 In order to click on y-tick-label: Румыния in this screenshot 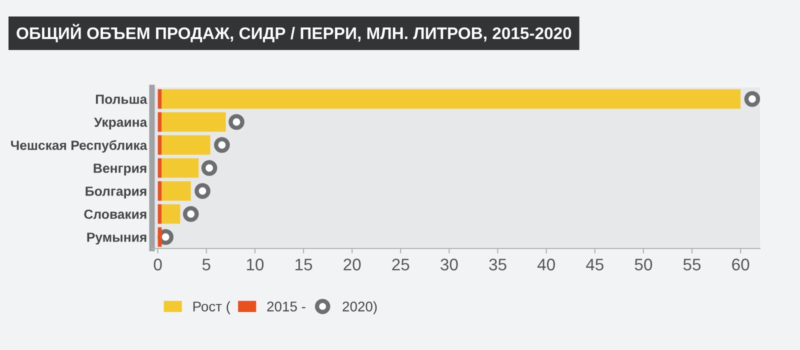, I will do `click(116, 238)`.